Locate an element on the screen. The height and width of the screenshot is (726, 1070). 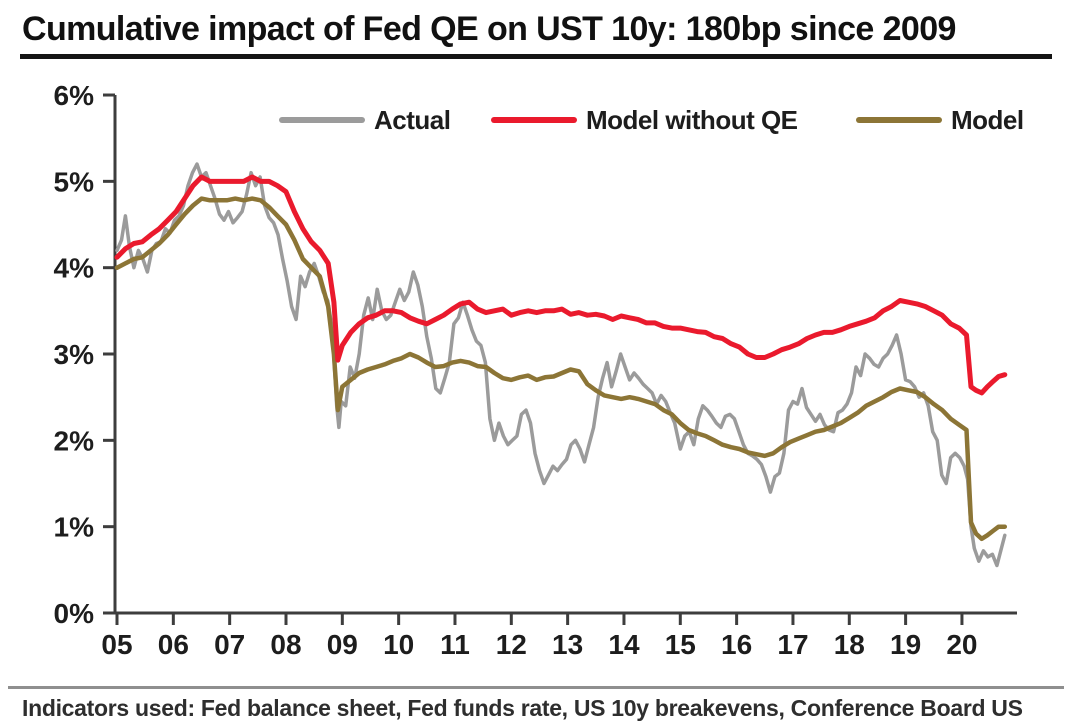
x-tick-label: 19 is located at coordinates (905, 644).